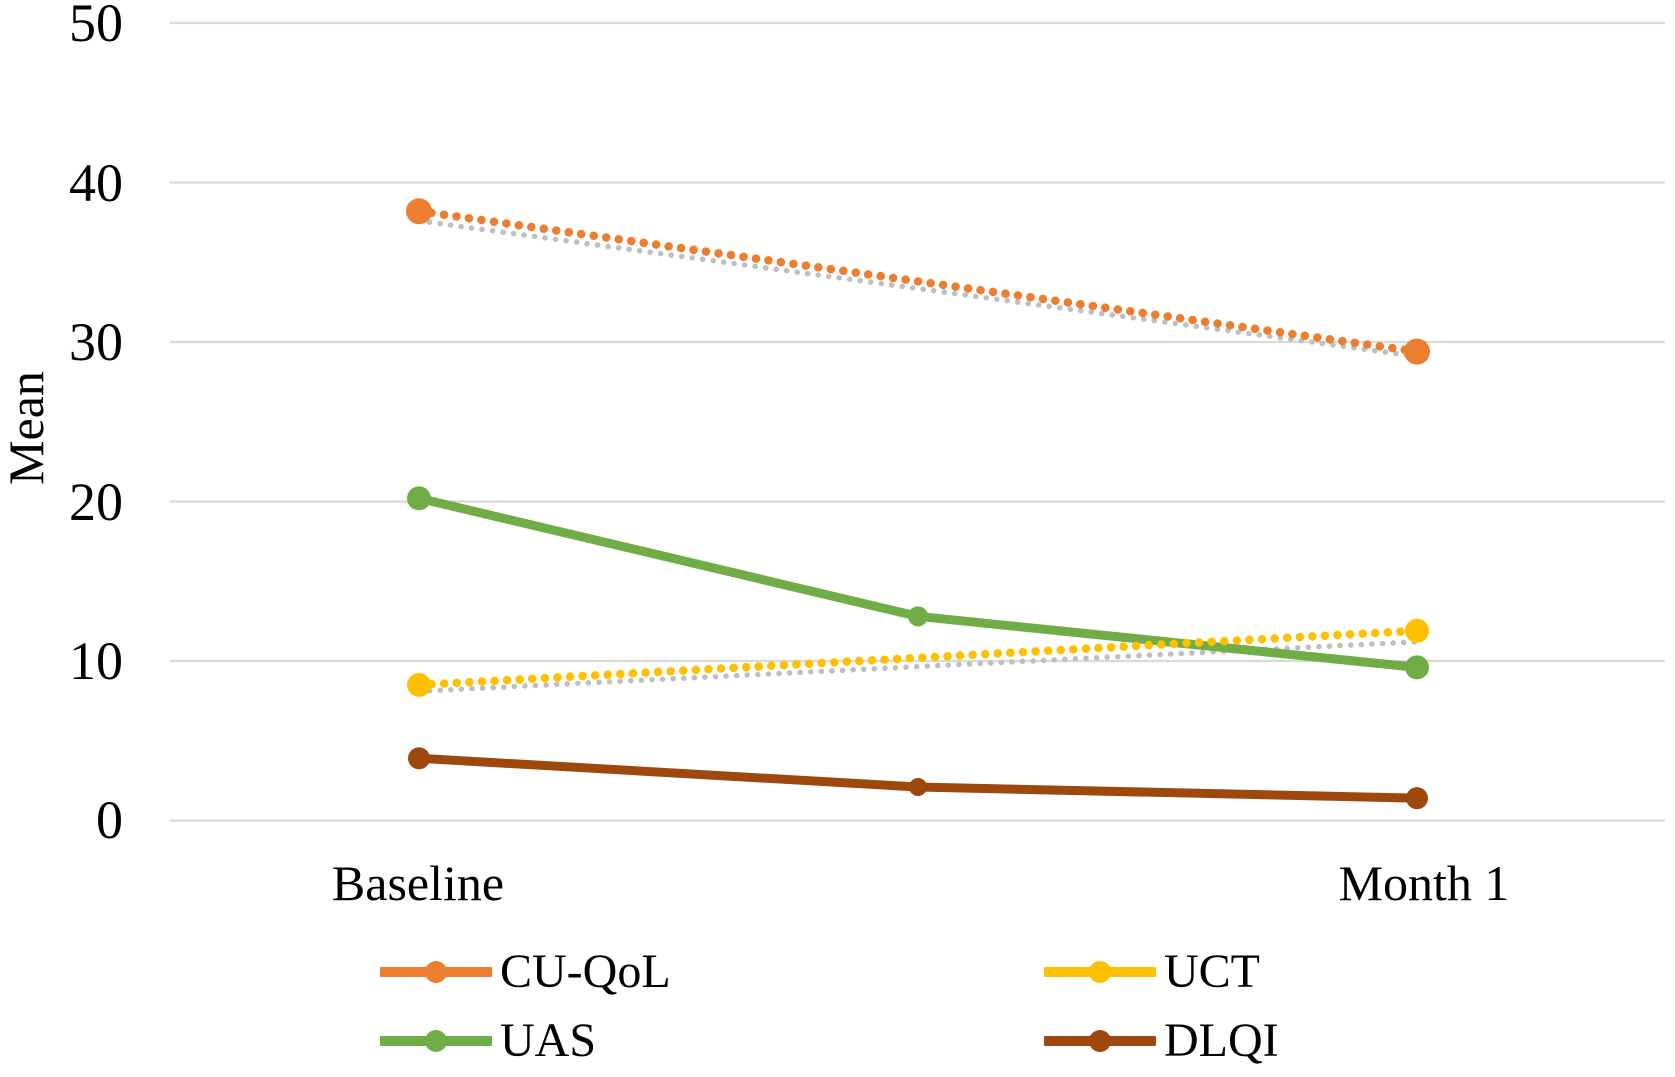  What do you see at coordinates (27, 428) in the screenshot?
I see `y-axis-title: Mean` at bounding box center [27, 428].